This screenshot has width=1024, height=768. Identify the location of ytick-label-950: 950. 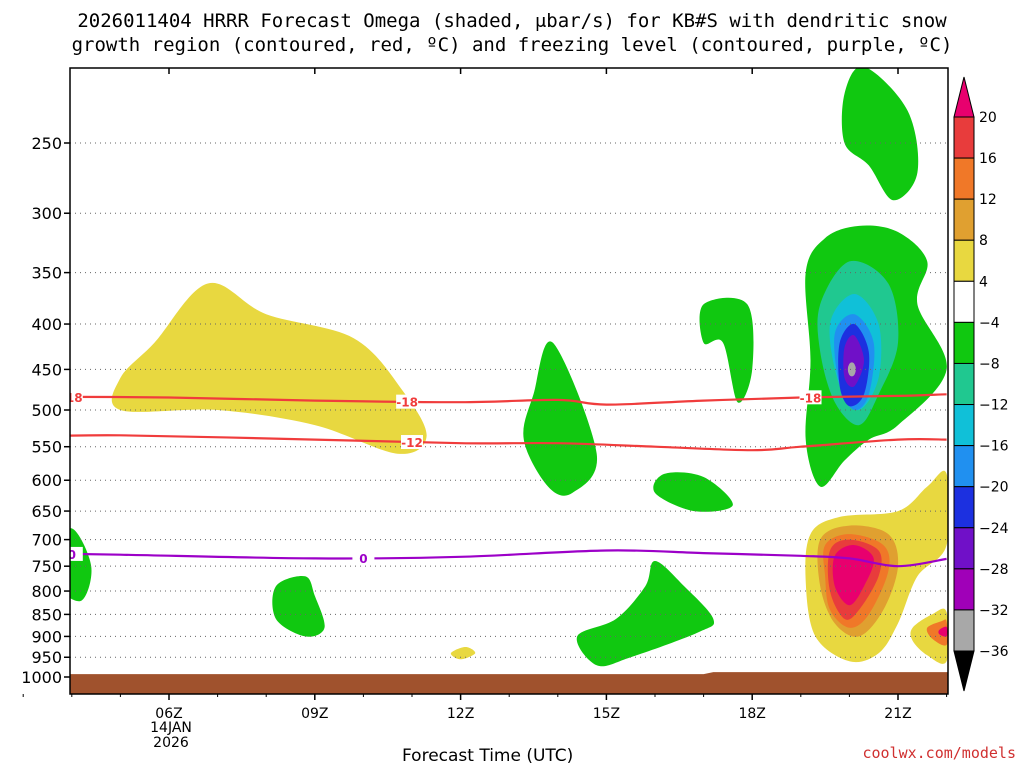
(46, 657).